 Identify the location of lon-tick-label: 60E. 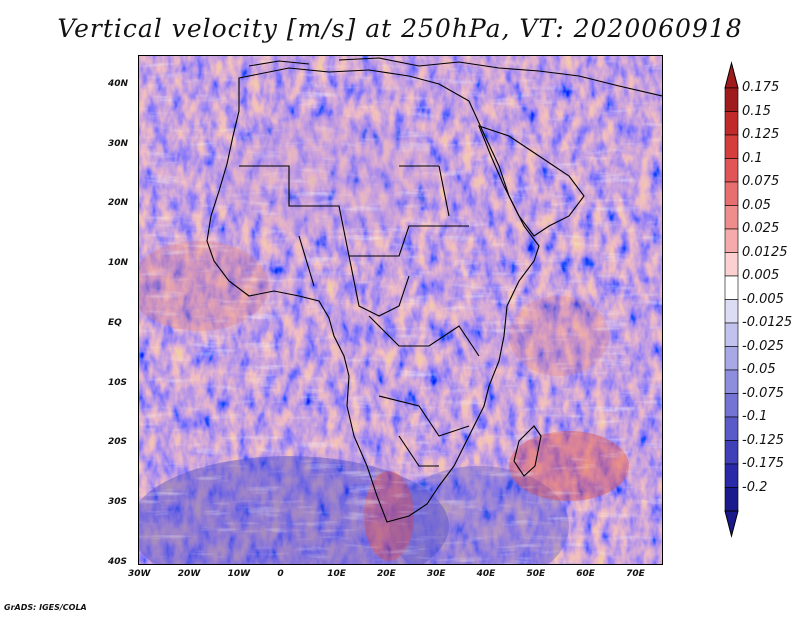
(585, 574).